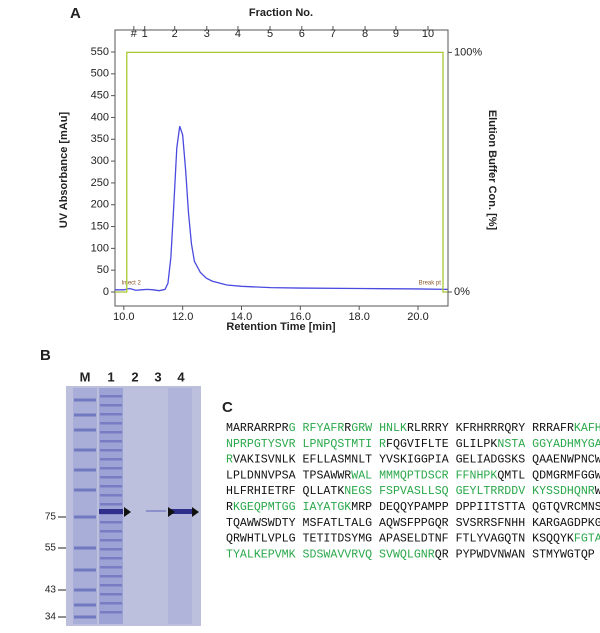 The height and width of the screenshot is (633, 600). Describe the element at coordinates (281, 327) in the screenshot. I see `x-axis-title: Retention Time [min]` at that location.